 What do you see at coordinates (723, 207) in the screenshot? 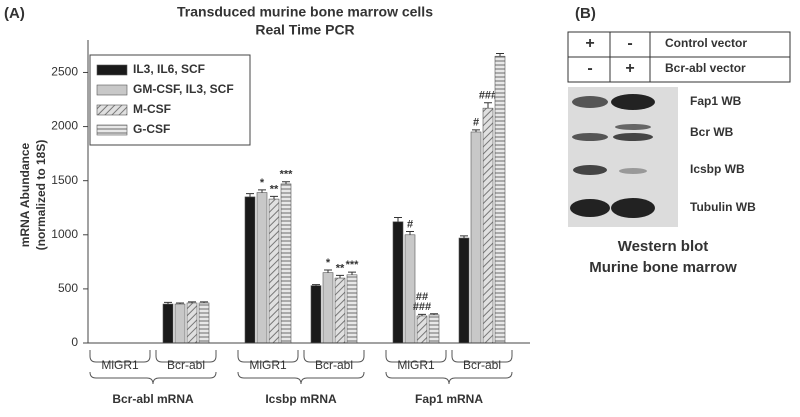
I see `blot-band-label: Tubulin WB` at bounding box center [723, 207].